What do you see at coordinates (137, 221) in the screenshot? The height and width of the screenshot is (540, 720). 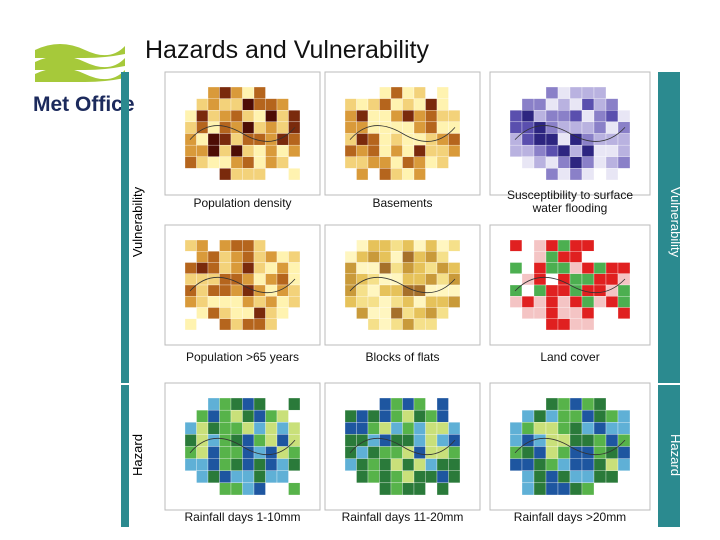 I see `side-label: Vulnerability` at bounding box center [137, 221].